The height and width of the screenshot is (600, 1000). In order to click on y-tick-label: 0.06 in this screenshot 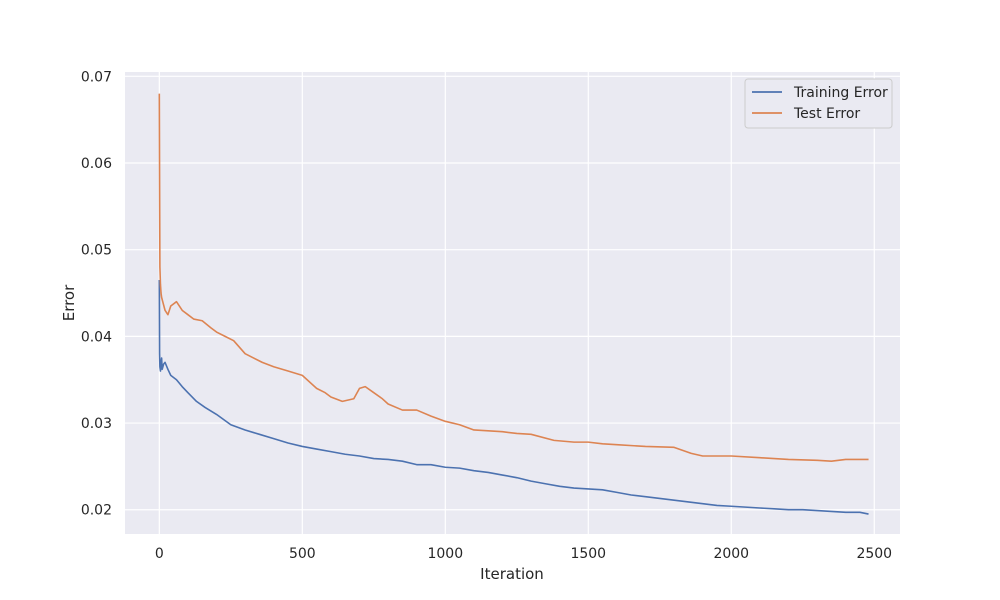, I will do `click(96, 164)`.